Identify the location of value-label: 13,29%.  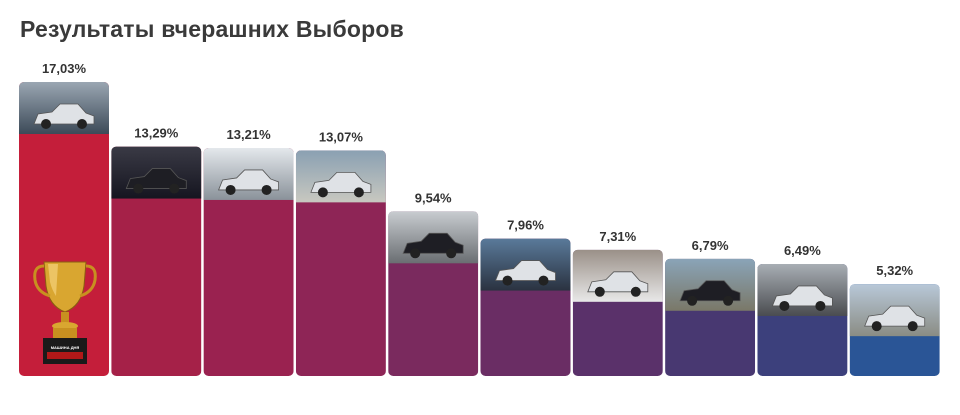
(156, 133).